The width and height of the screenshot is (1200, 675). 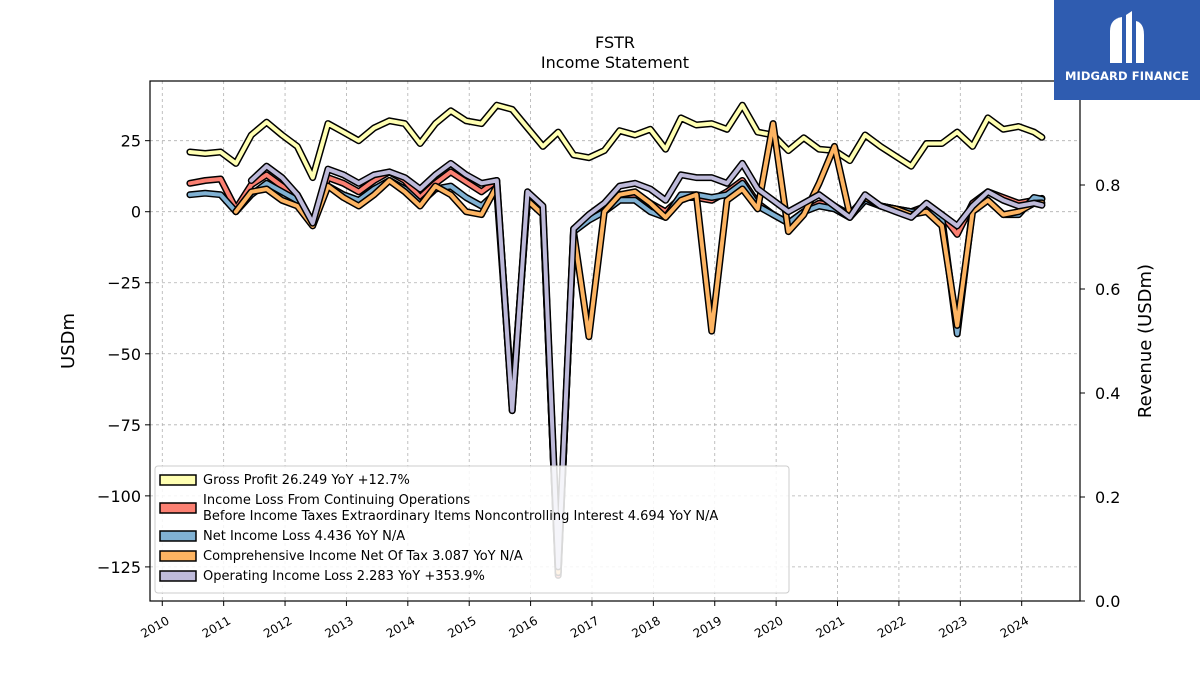 What do you see at coordinates (131, 141) in the screenshot?
I see `y-tick-label: 25` at bounding box center [131, 141].